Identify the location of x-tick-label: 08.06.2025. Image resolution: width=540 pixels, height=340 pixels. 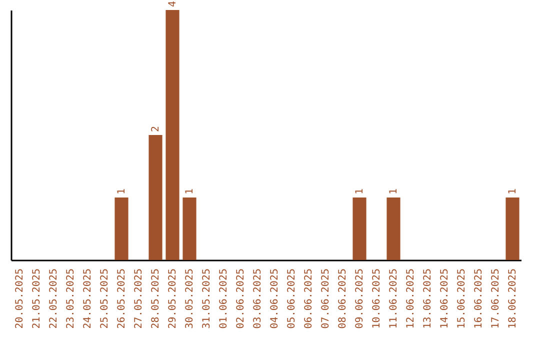
(343, 298).